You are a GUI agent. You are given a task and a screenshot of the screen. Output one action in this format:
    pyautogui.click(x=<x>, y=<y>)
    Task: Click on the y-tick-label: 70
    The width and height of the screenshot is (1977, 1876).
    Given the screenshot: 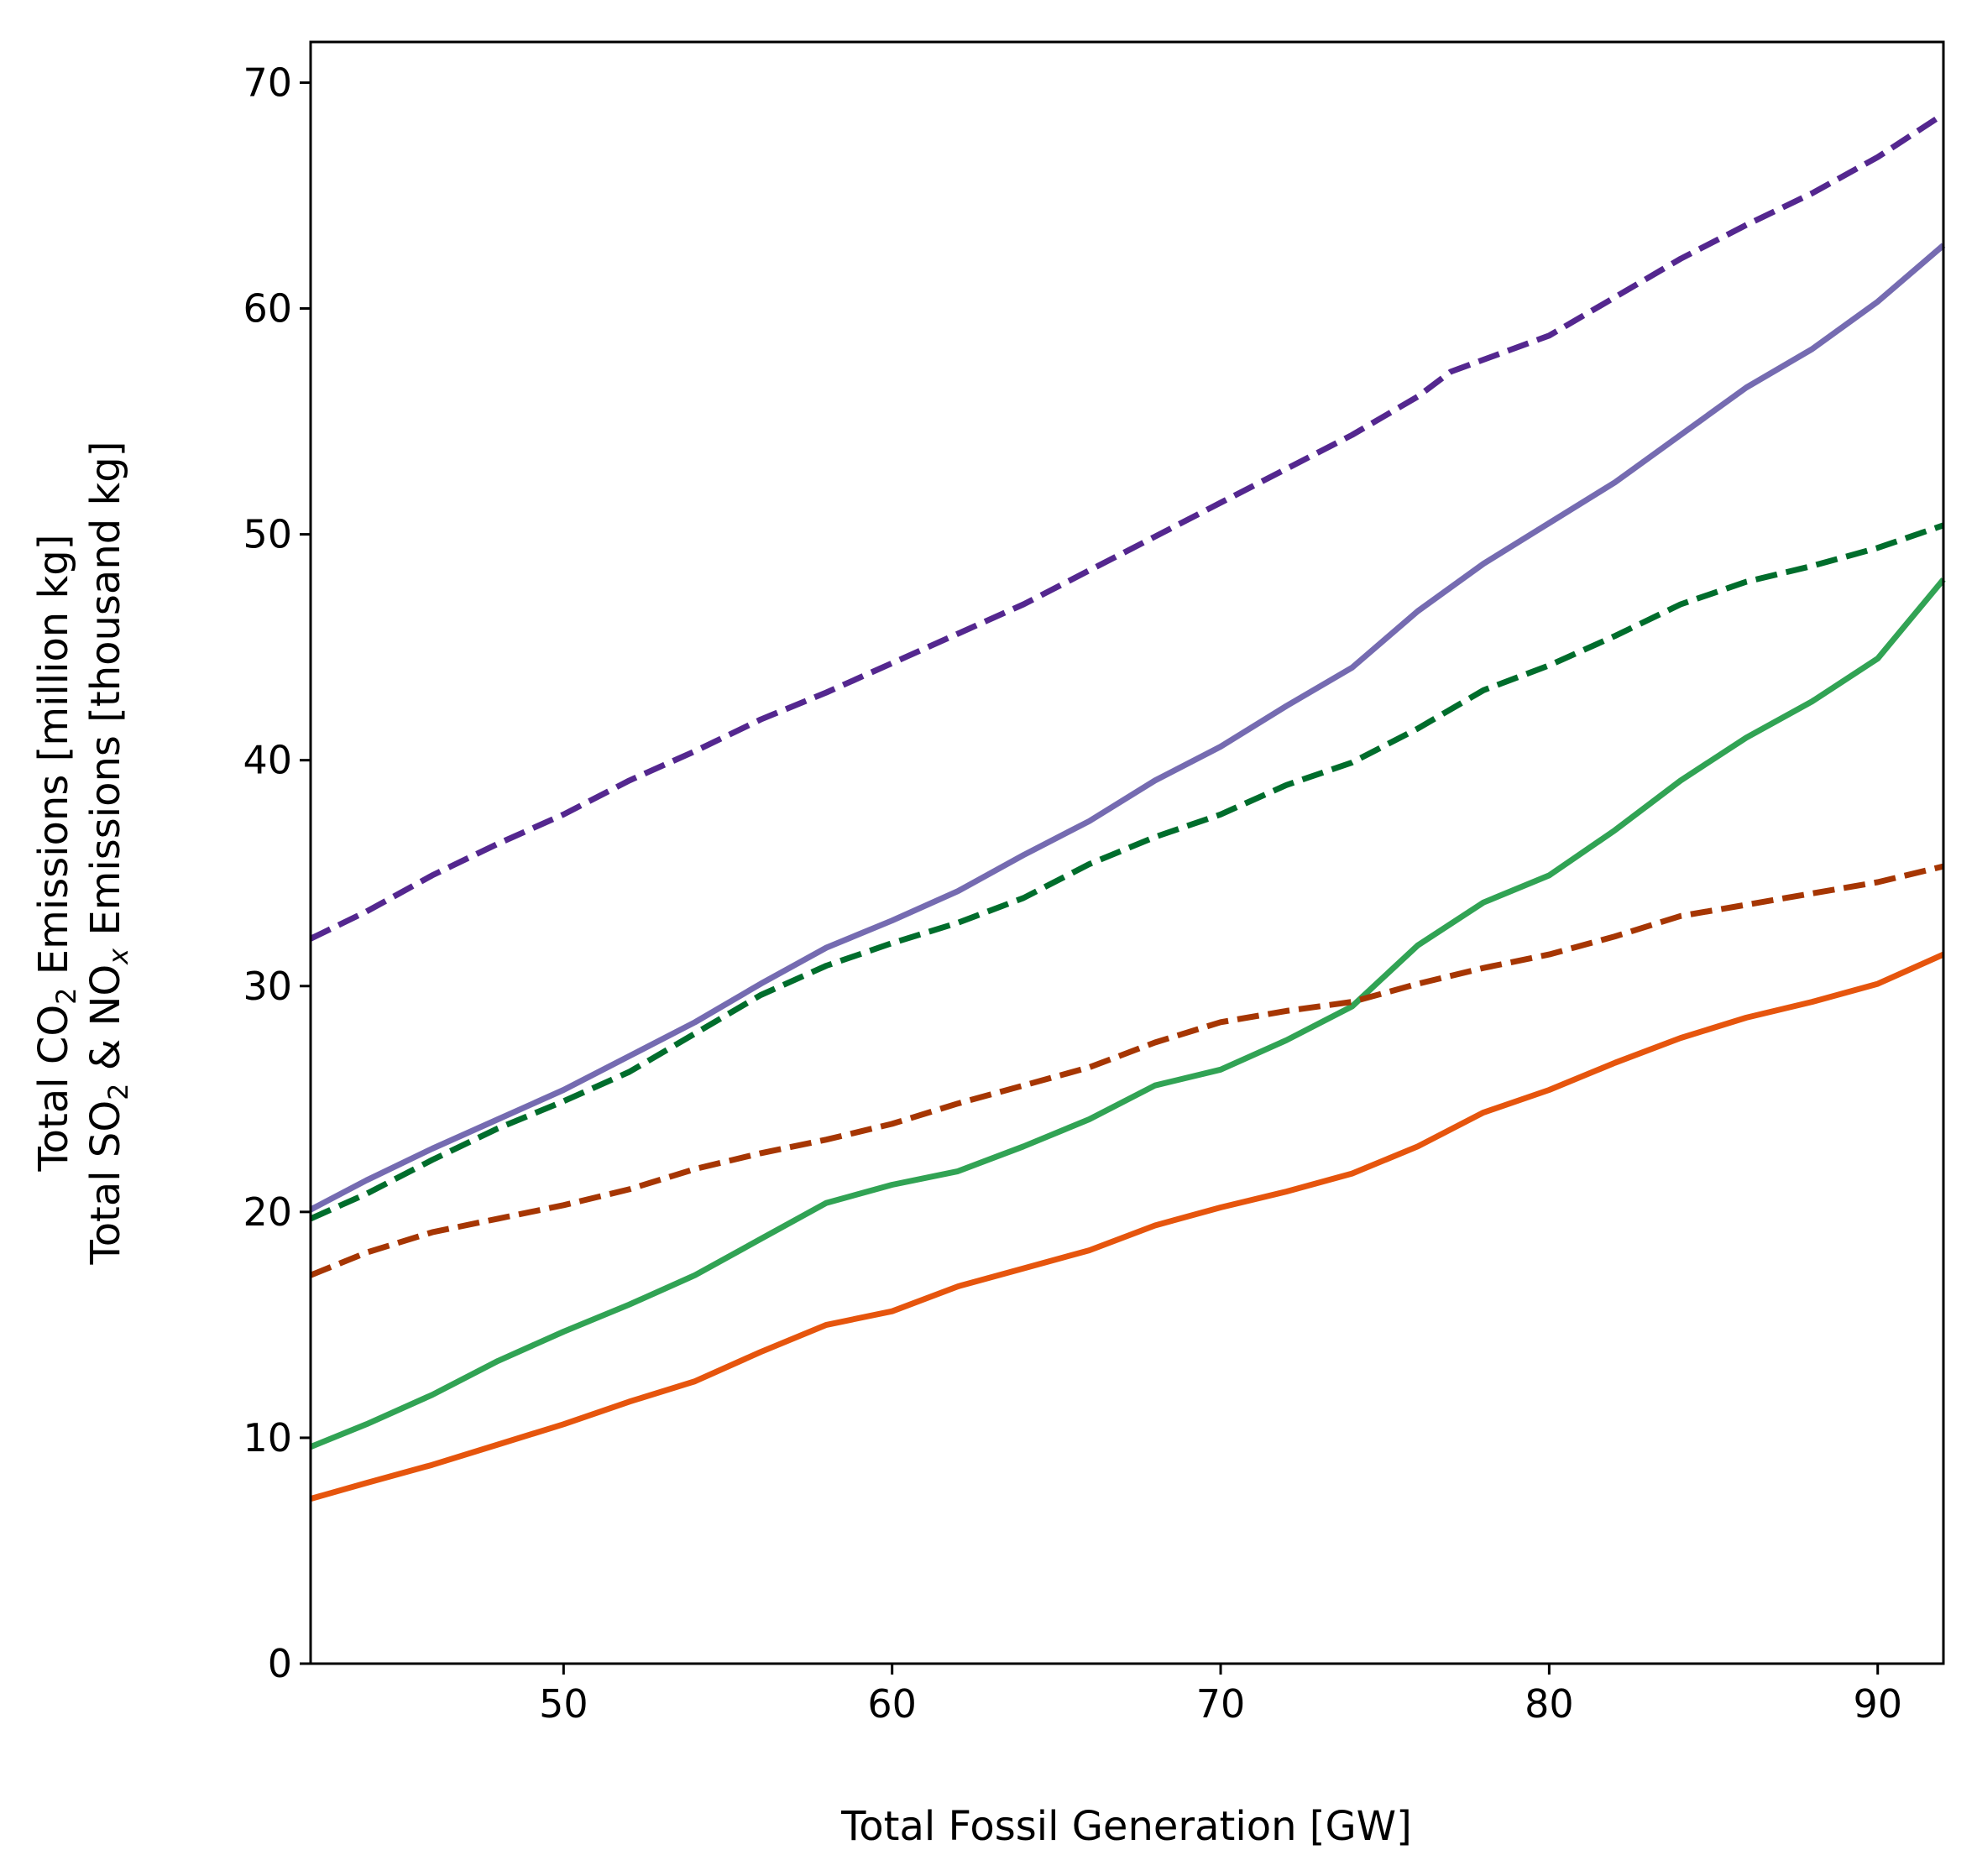 What is the action you would take?
    pyautogui.click(x=267, y=82)
    